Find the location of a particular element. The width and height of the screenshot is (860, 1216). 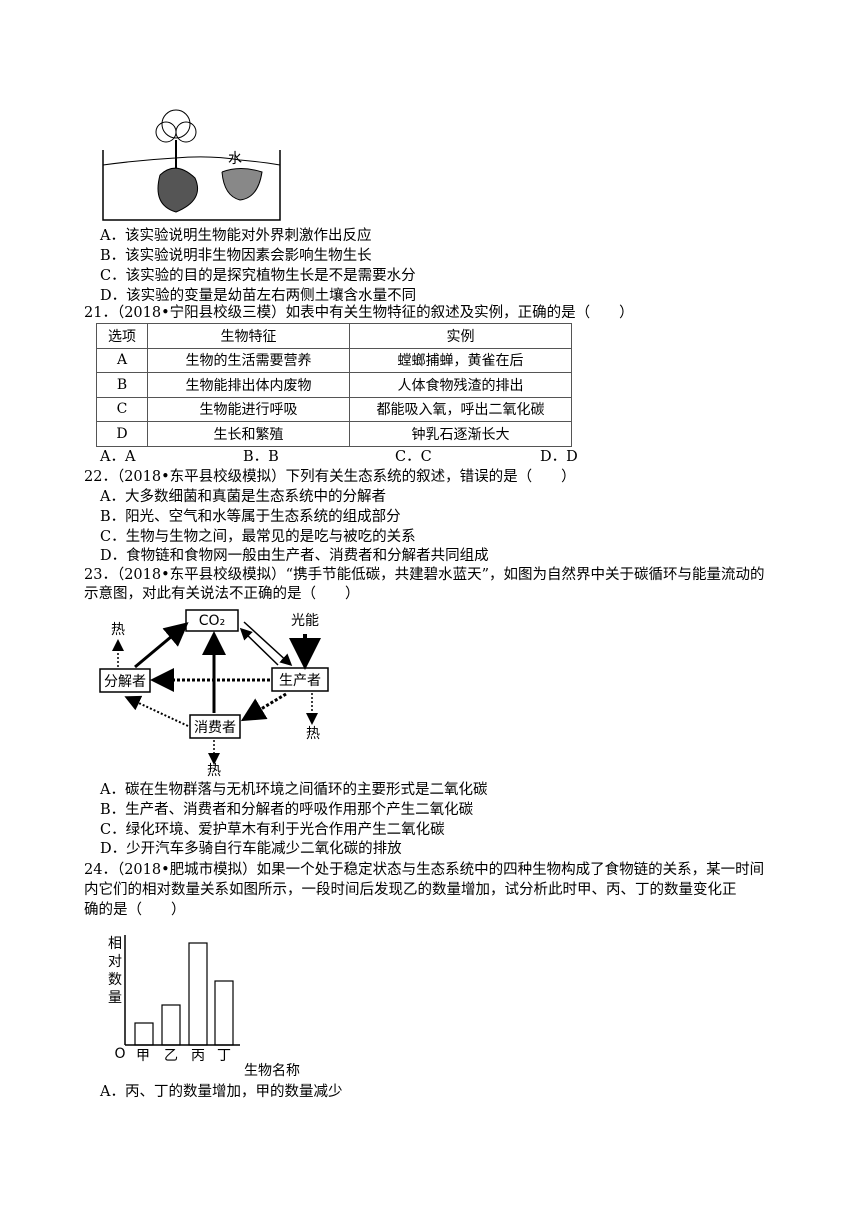

question-stem: 22．（2018•东平县校级模拟）下列有关生态系统的叙述，错误的是（ ） is located at coordinates (330, 477).